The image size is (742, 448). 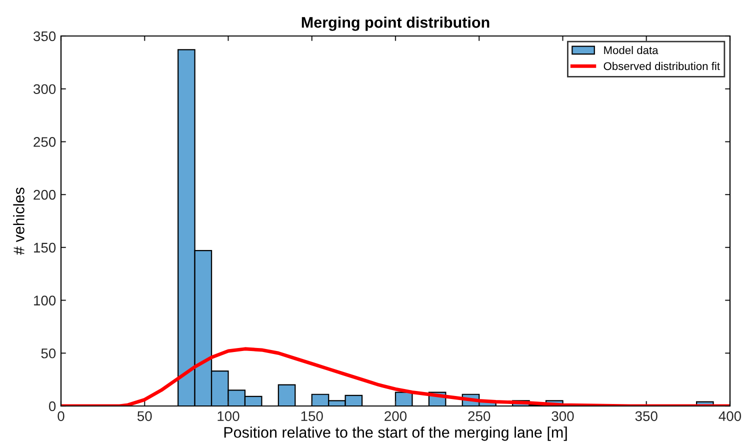 I want to click on chart-title: Merging point distribution, so click(x=396, y=23).